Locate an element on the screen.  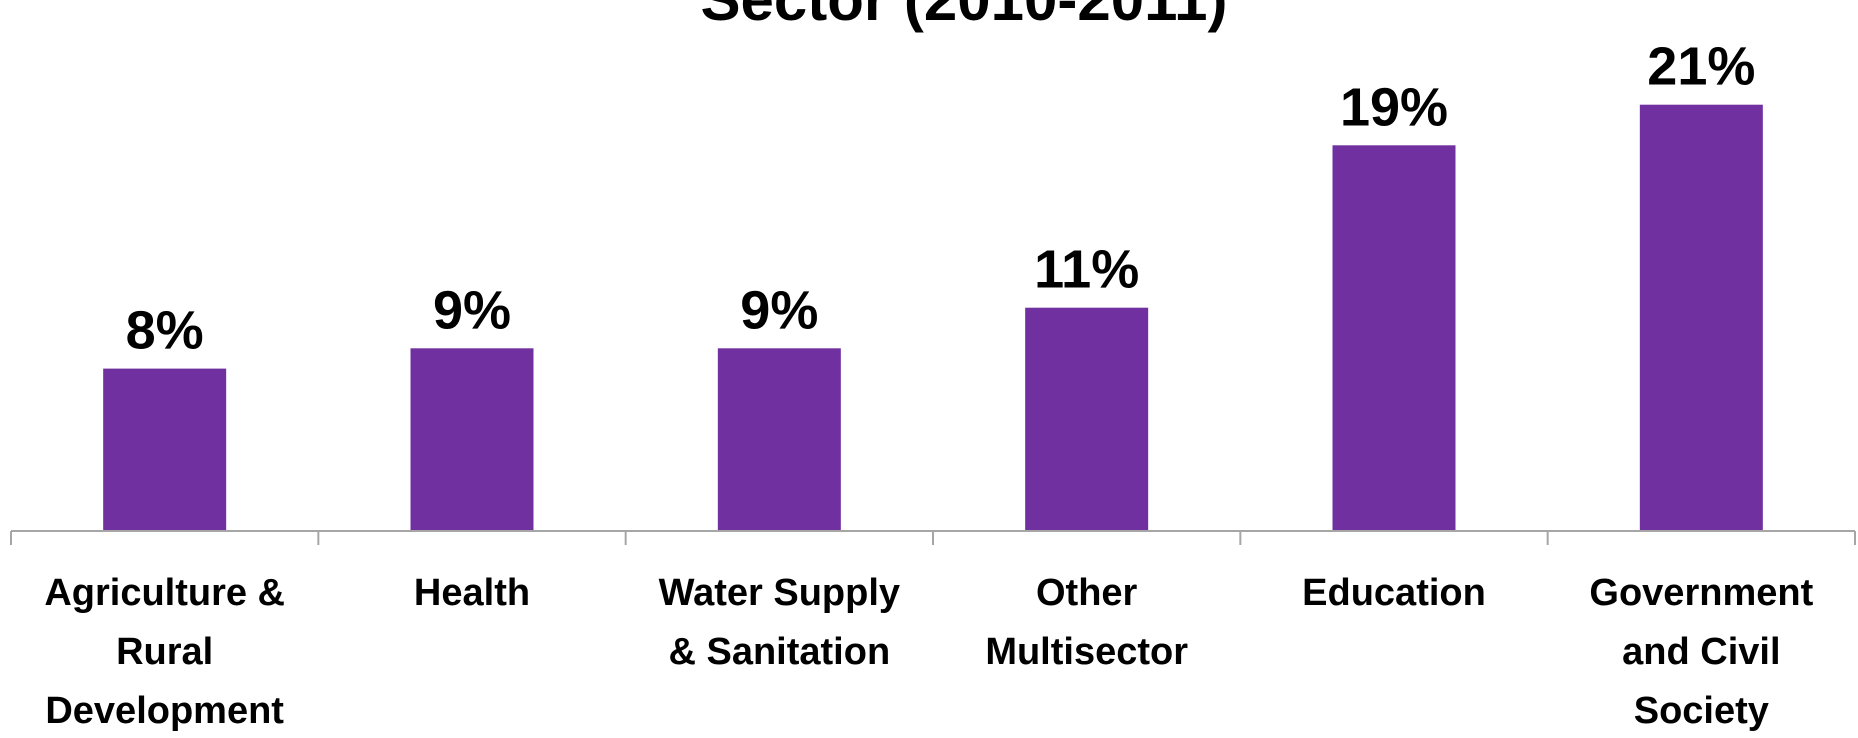
data-label: 19% is located at coordinates (1394, 107).